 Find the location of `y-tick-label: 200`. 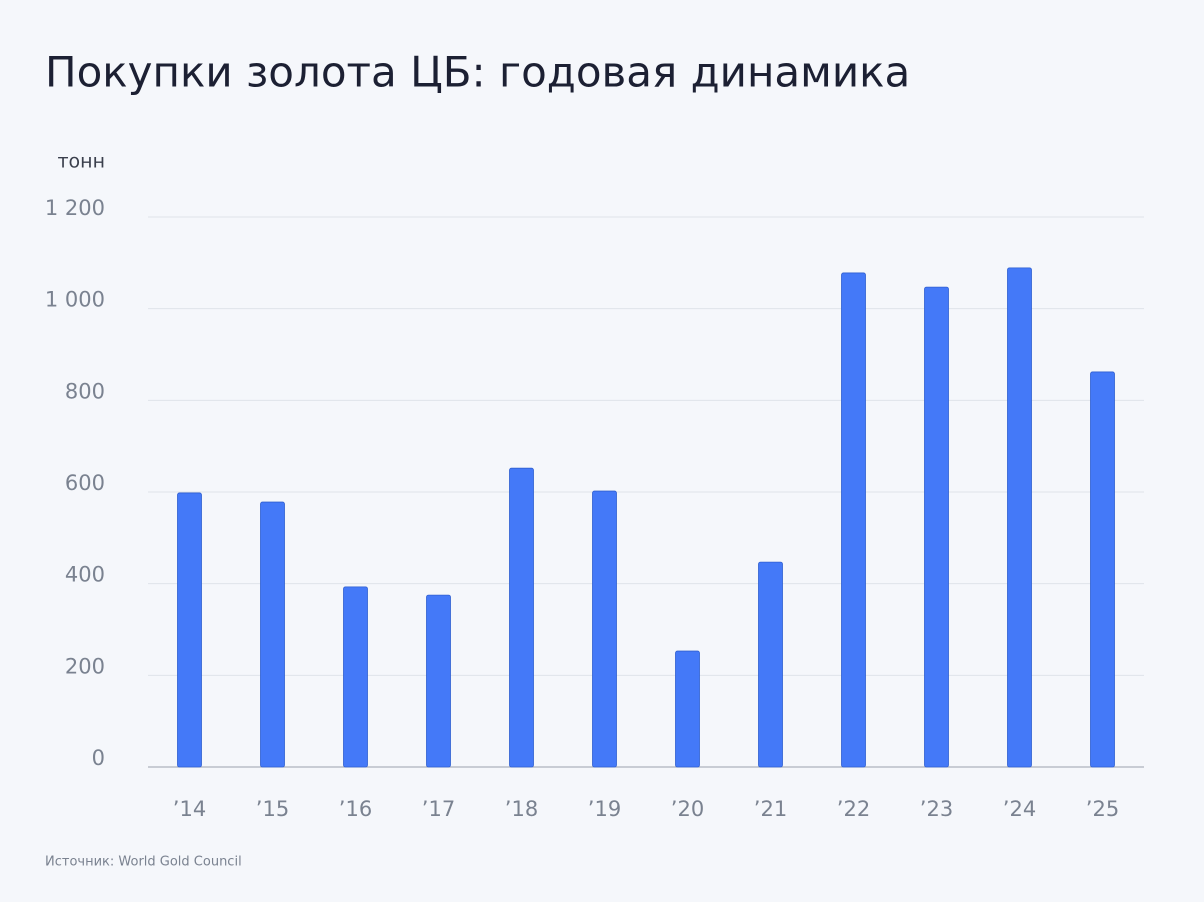

y-tick-label: 200 is located at coordinates (85, 666).